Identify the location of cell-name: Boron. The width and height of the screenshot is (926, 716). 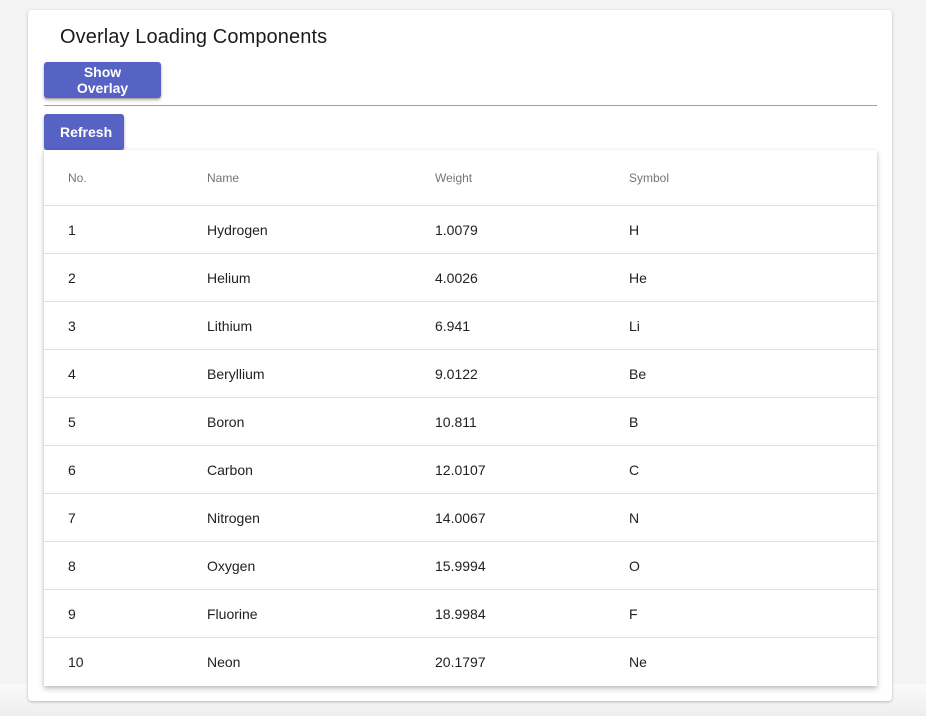
(321, 421).